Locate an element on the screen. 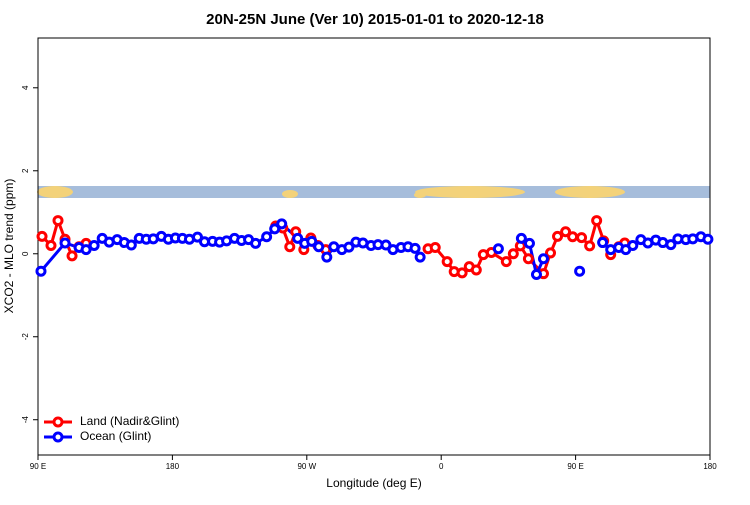 This screenshot has width=750, height=505. y-tick-label: -4 is located at coordinates (25, 420).